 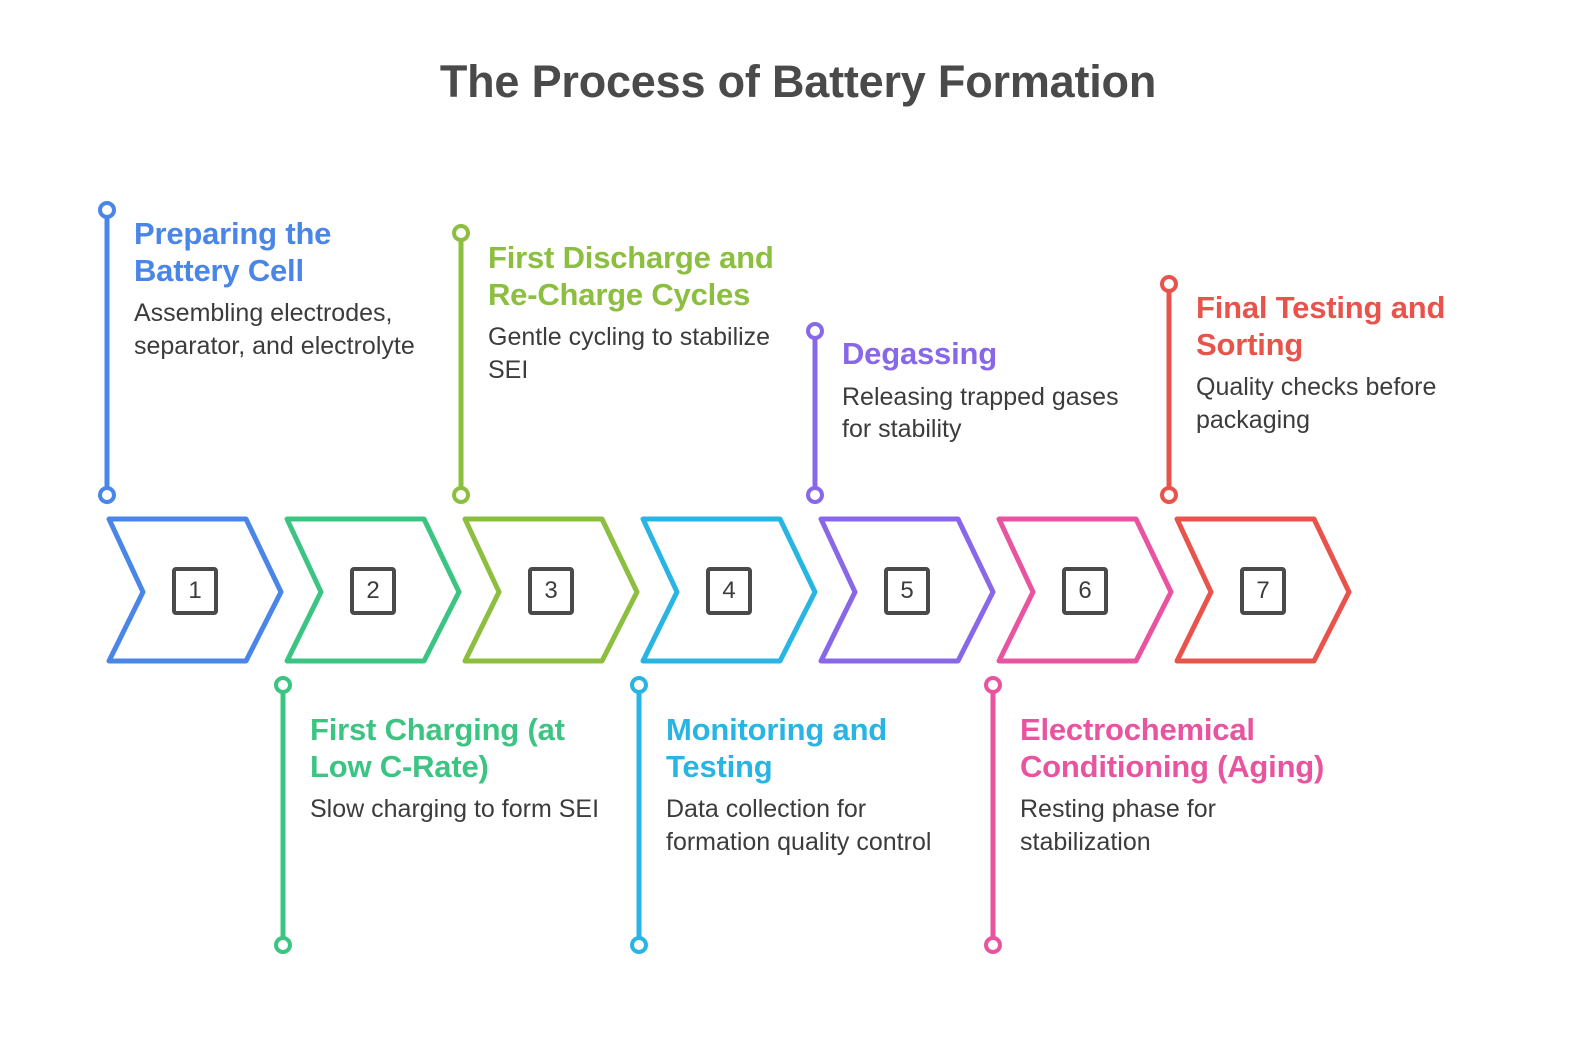 What do you see at coordinates (455, 809) in the screenshot?
I see `step-description-2: Slow charging to form SEI` at bounding box center [455, 809].